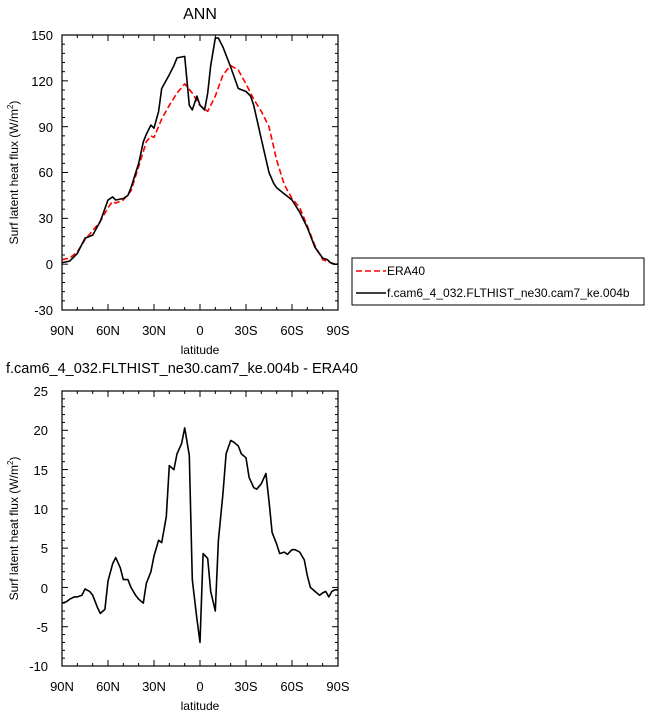 This screenshot has width=650, height=721. I want to click on bottom-chart-series, so click(199, 535).